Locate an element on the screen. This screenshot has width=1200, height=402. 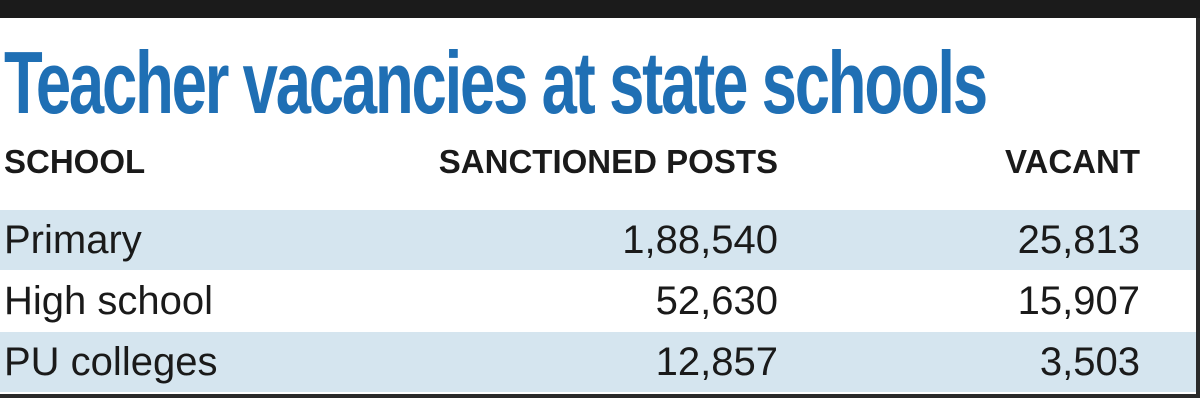
row-label: PU colleges is located at coordinates (111, 362).